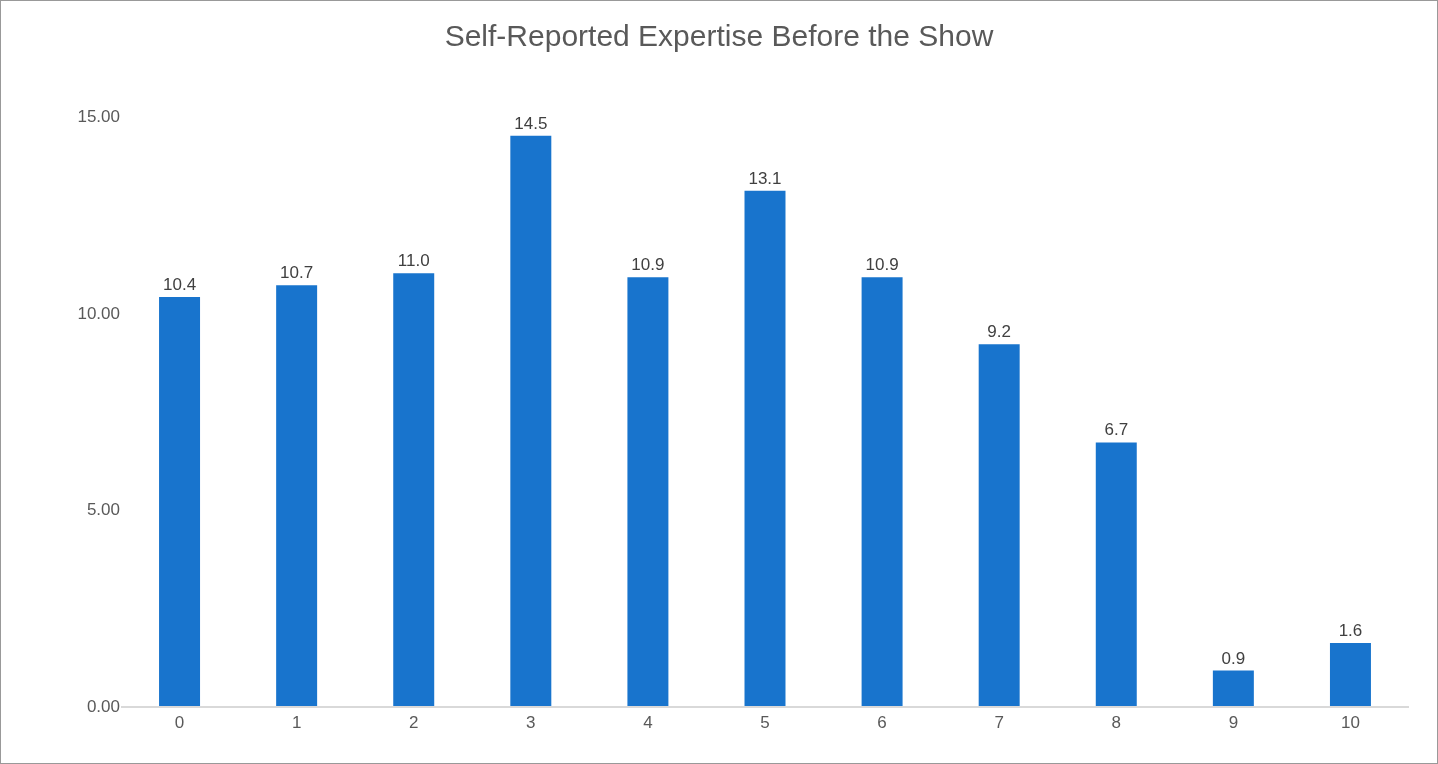  What do you see at coordinates (1233, 722) in the screenshot?
I see `x-tick-label: 9` at bounding box center [1233, 722].